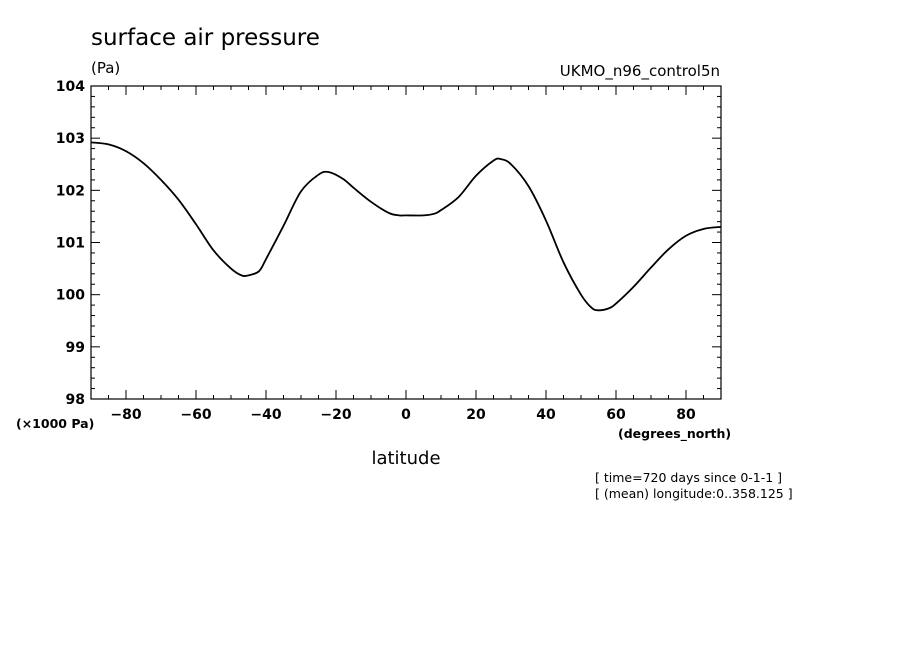 The image size is (904, 654). What do you see at coordinates (265, 415) in the screenshot?
I see `x-tick-label: −40` at bounding box center [265, 415].